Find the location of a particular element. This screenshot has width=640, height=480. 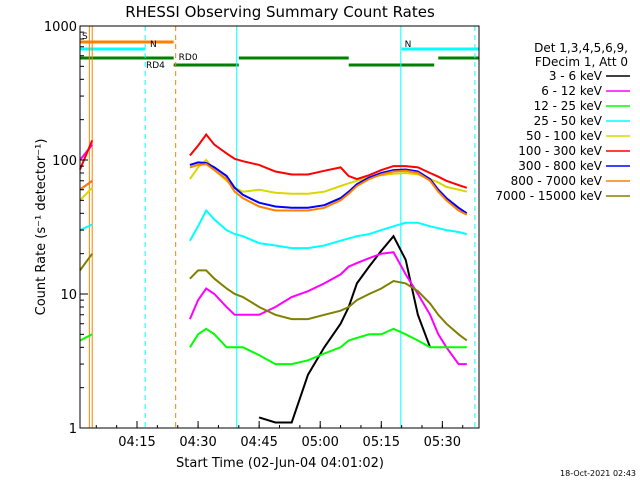

legend-header: Det 1,3,4,5,6,9, is located at coordinates (581, 48).